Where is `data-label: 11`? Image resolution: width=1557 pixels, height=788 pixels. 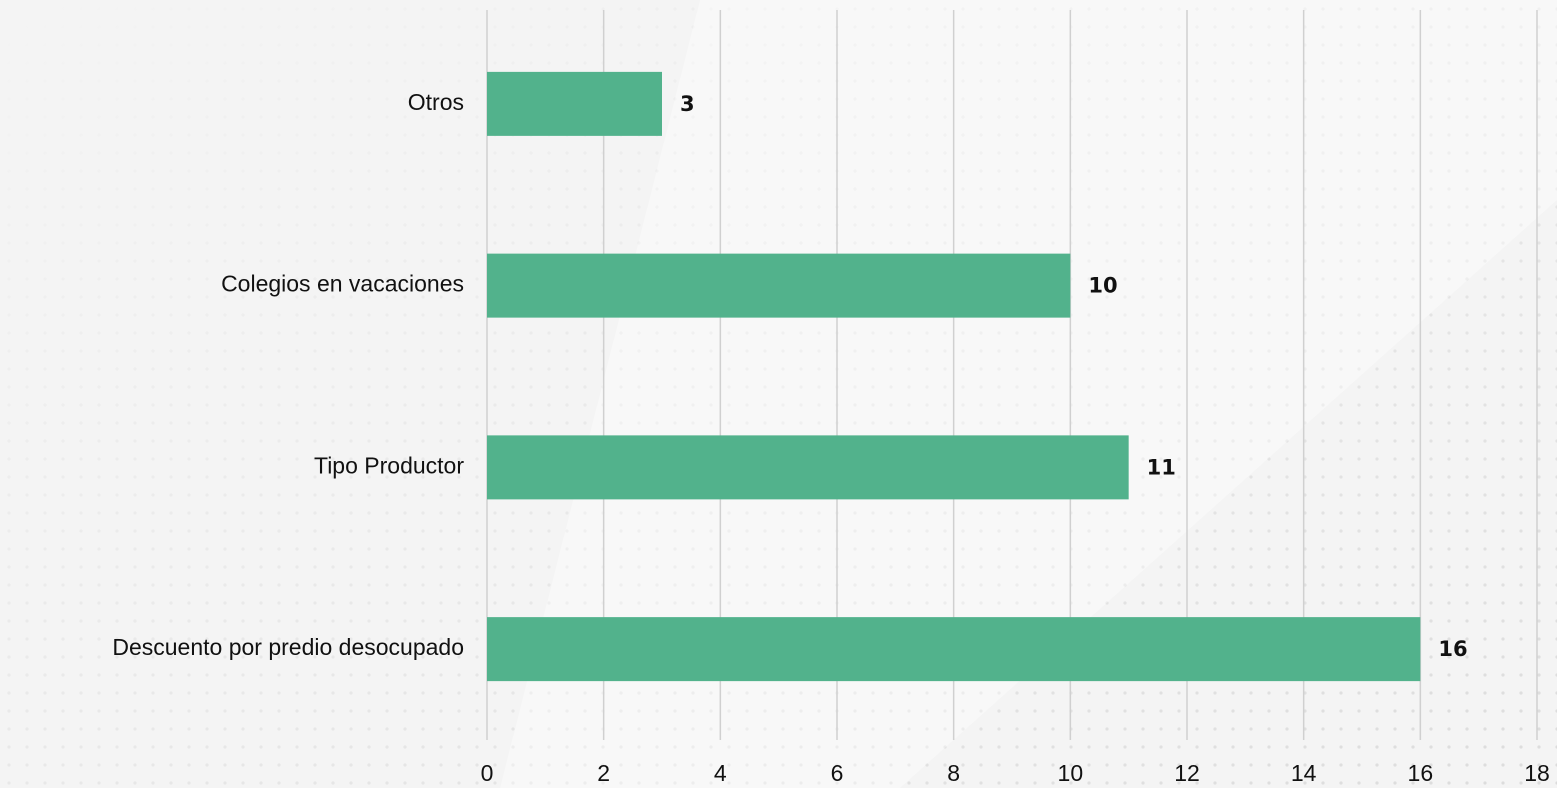
data-label: 11 is located at coordinates (1161, 467).